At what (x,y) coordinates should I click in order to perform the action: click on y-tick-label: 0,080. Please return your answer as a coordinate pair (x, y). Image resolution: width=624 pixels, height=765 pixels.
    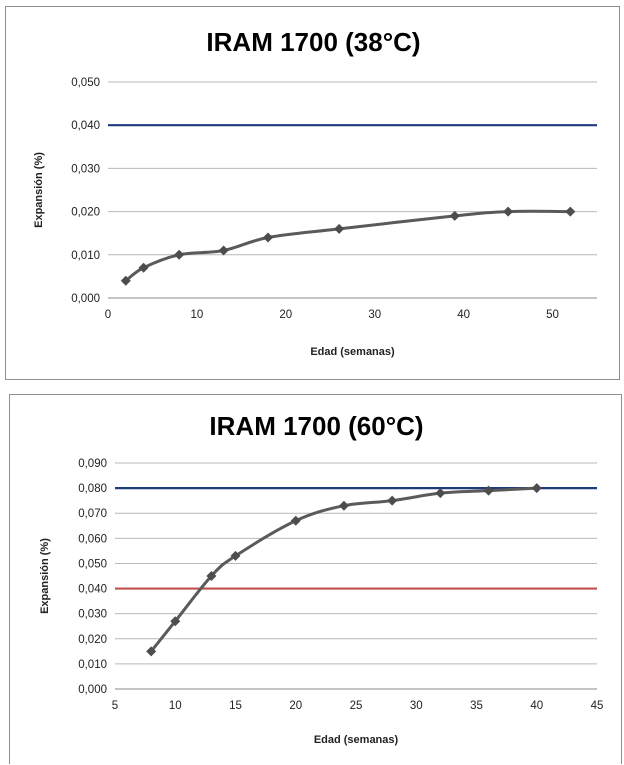
    Looking at the image, I should click on (92, 489).